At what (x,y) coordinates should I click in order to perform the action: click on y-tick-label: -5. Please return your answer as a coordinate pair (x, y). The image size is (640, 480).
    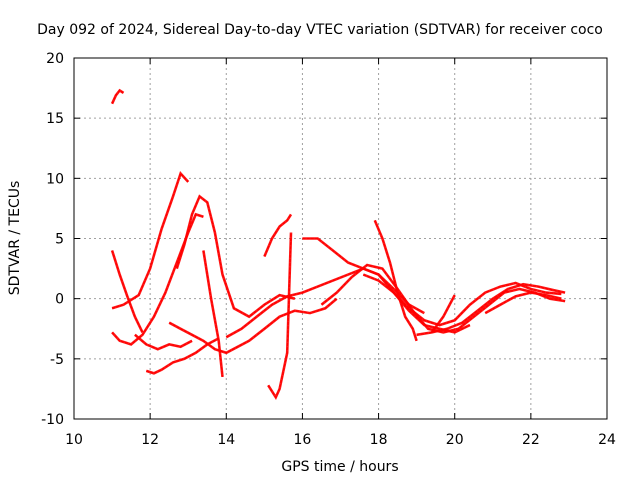
    Looking at the image, I should click on (57, 360).